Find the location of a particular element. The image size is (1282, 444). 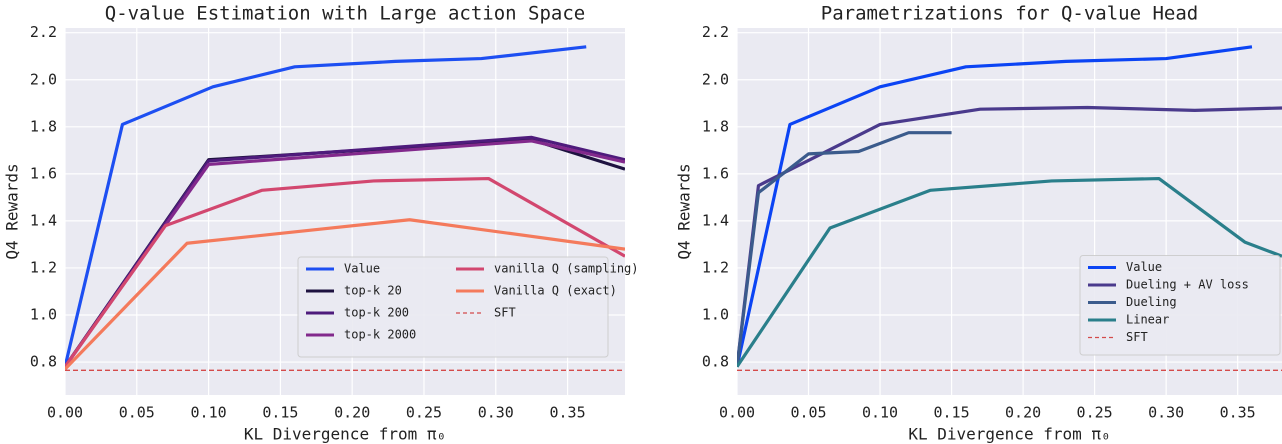

legend-label: top-k 2000 is located at coordinates (380, 335).